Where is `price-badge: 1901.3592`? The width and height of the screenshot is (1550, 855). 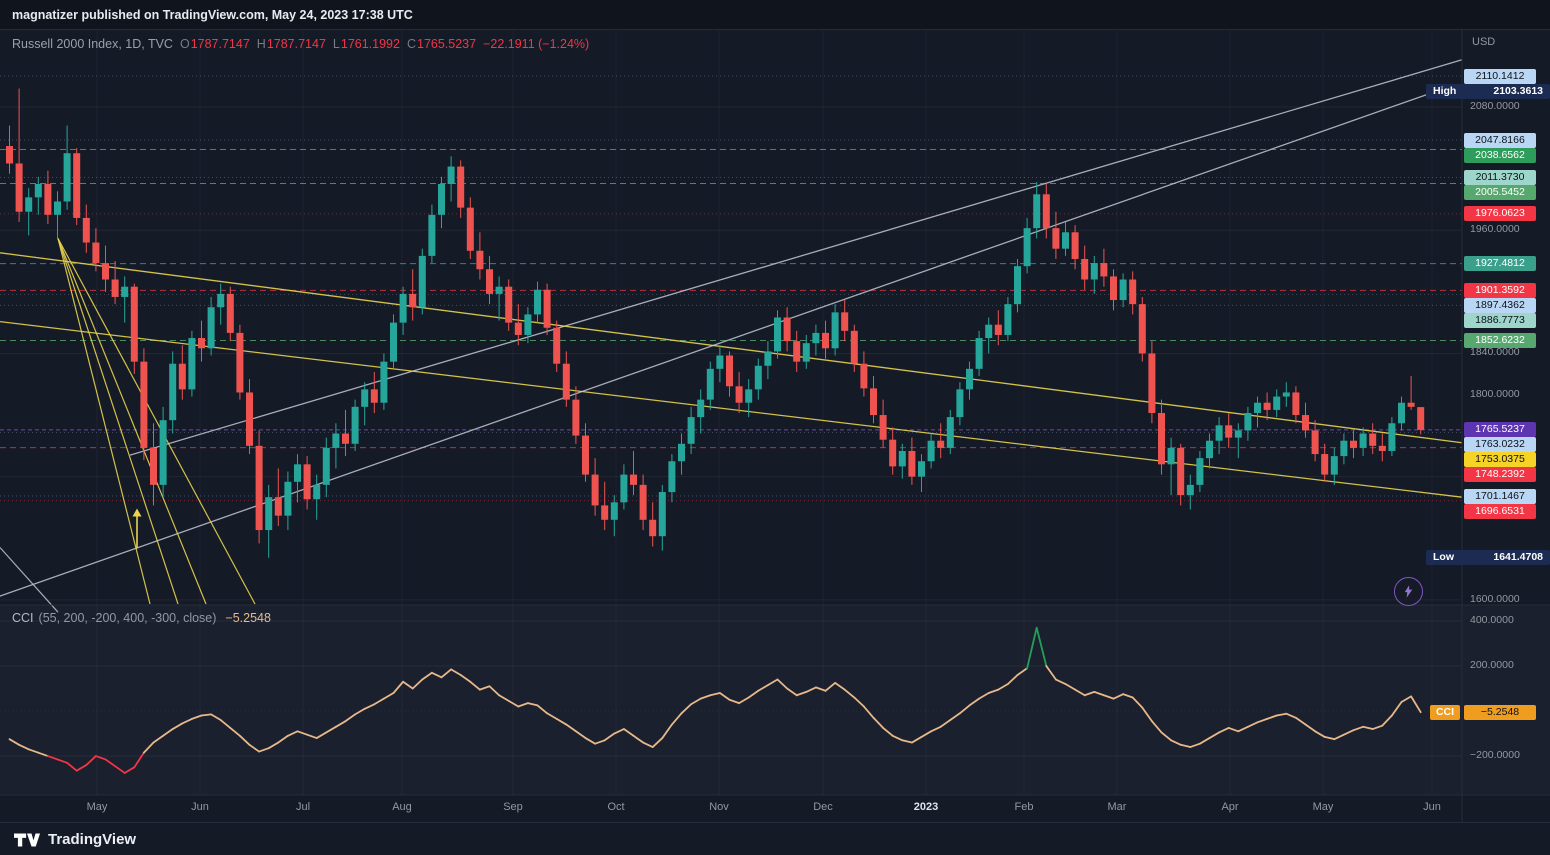
price-badge: 1901.3592 is located at coordinates (1500, 290).